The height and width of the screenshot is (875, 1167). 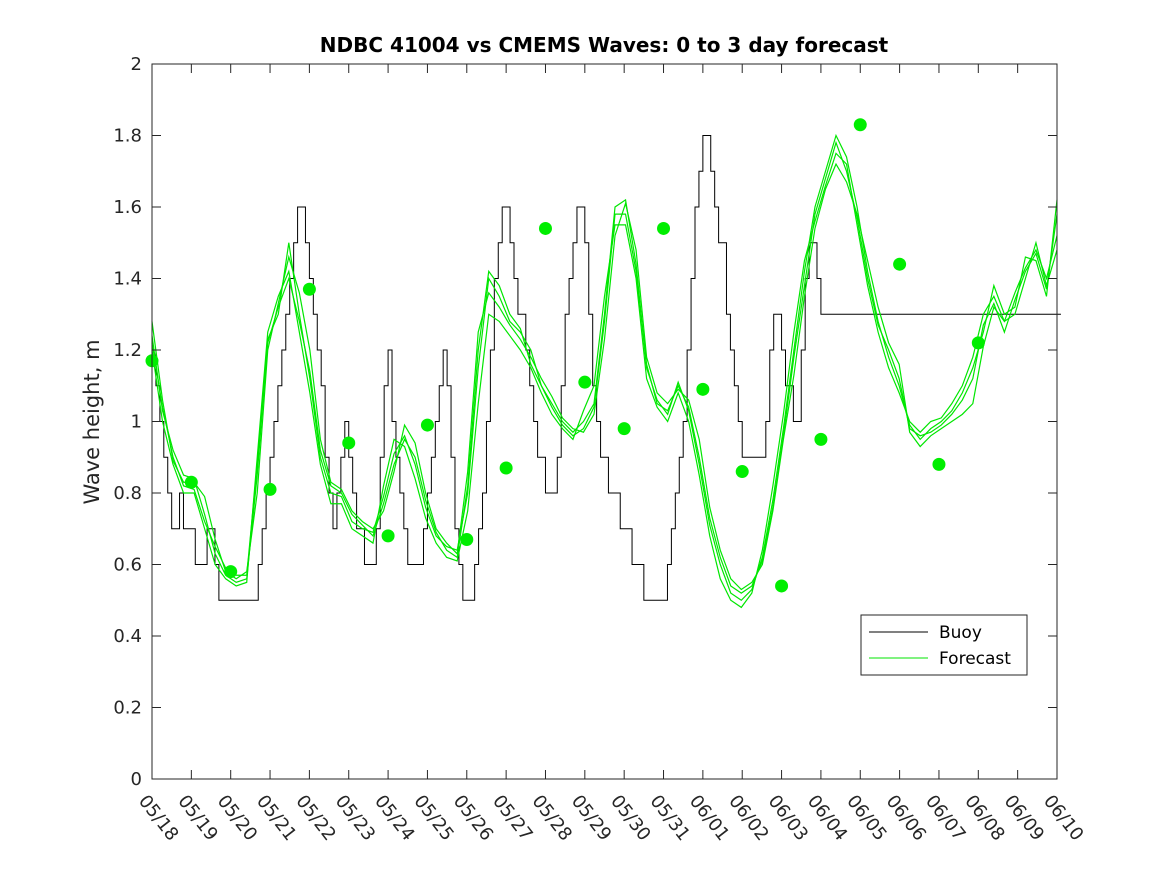 I want to click on y-tick-label: 1.6, so click(x=127, y=207).